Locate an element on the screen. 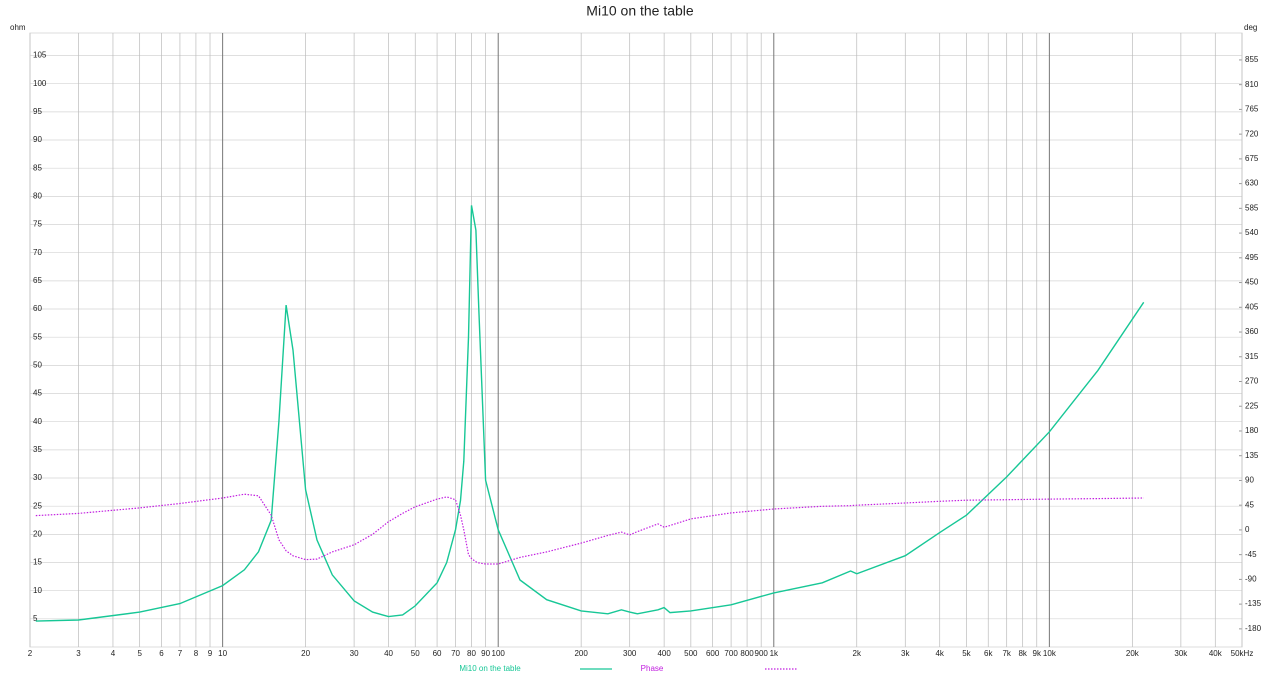 This screenshot has width=1280, height=680. y2-tick-label: 315 is located at coordinates (1252, 356).